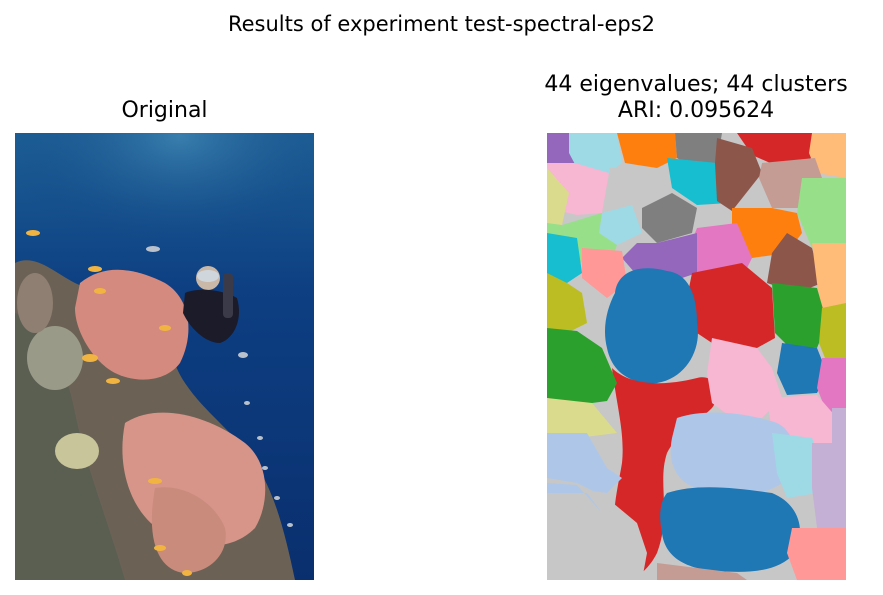  I want to click on segment-tan-bottom, so click(702, 571).